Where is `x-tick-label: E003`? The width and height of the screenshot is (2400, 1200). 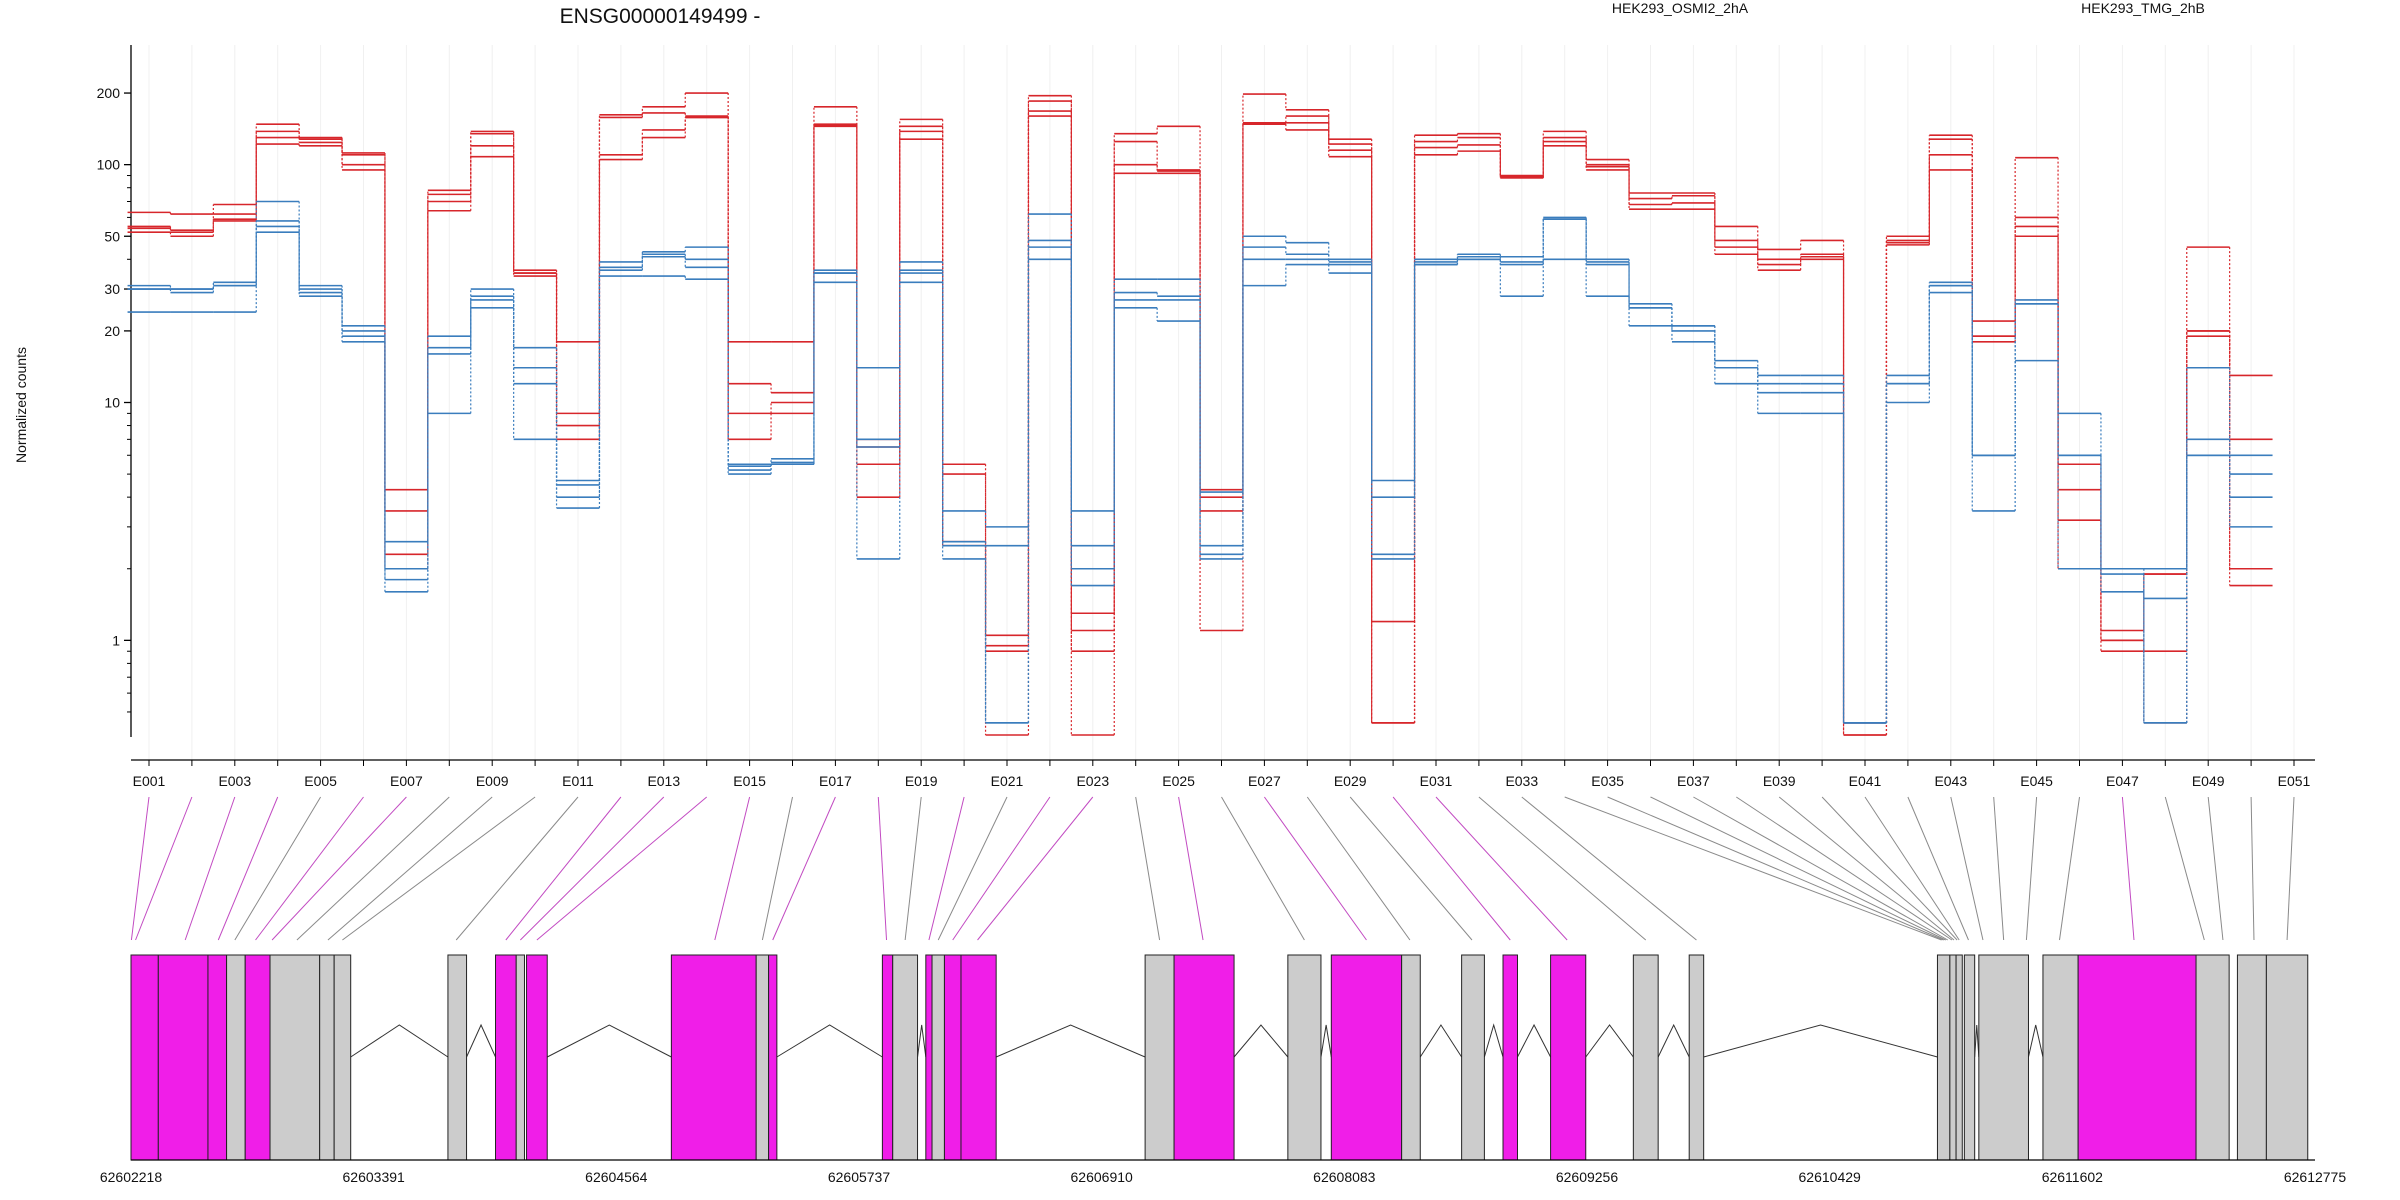
x-tick-label: E003 is located at coordinates (234, 781).